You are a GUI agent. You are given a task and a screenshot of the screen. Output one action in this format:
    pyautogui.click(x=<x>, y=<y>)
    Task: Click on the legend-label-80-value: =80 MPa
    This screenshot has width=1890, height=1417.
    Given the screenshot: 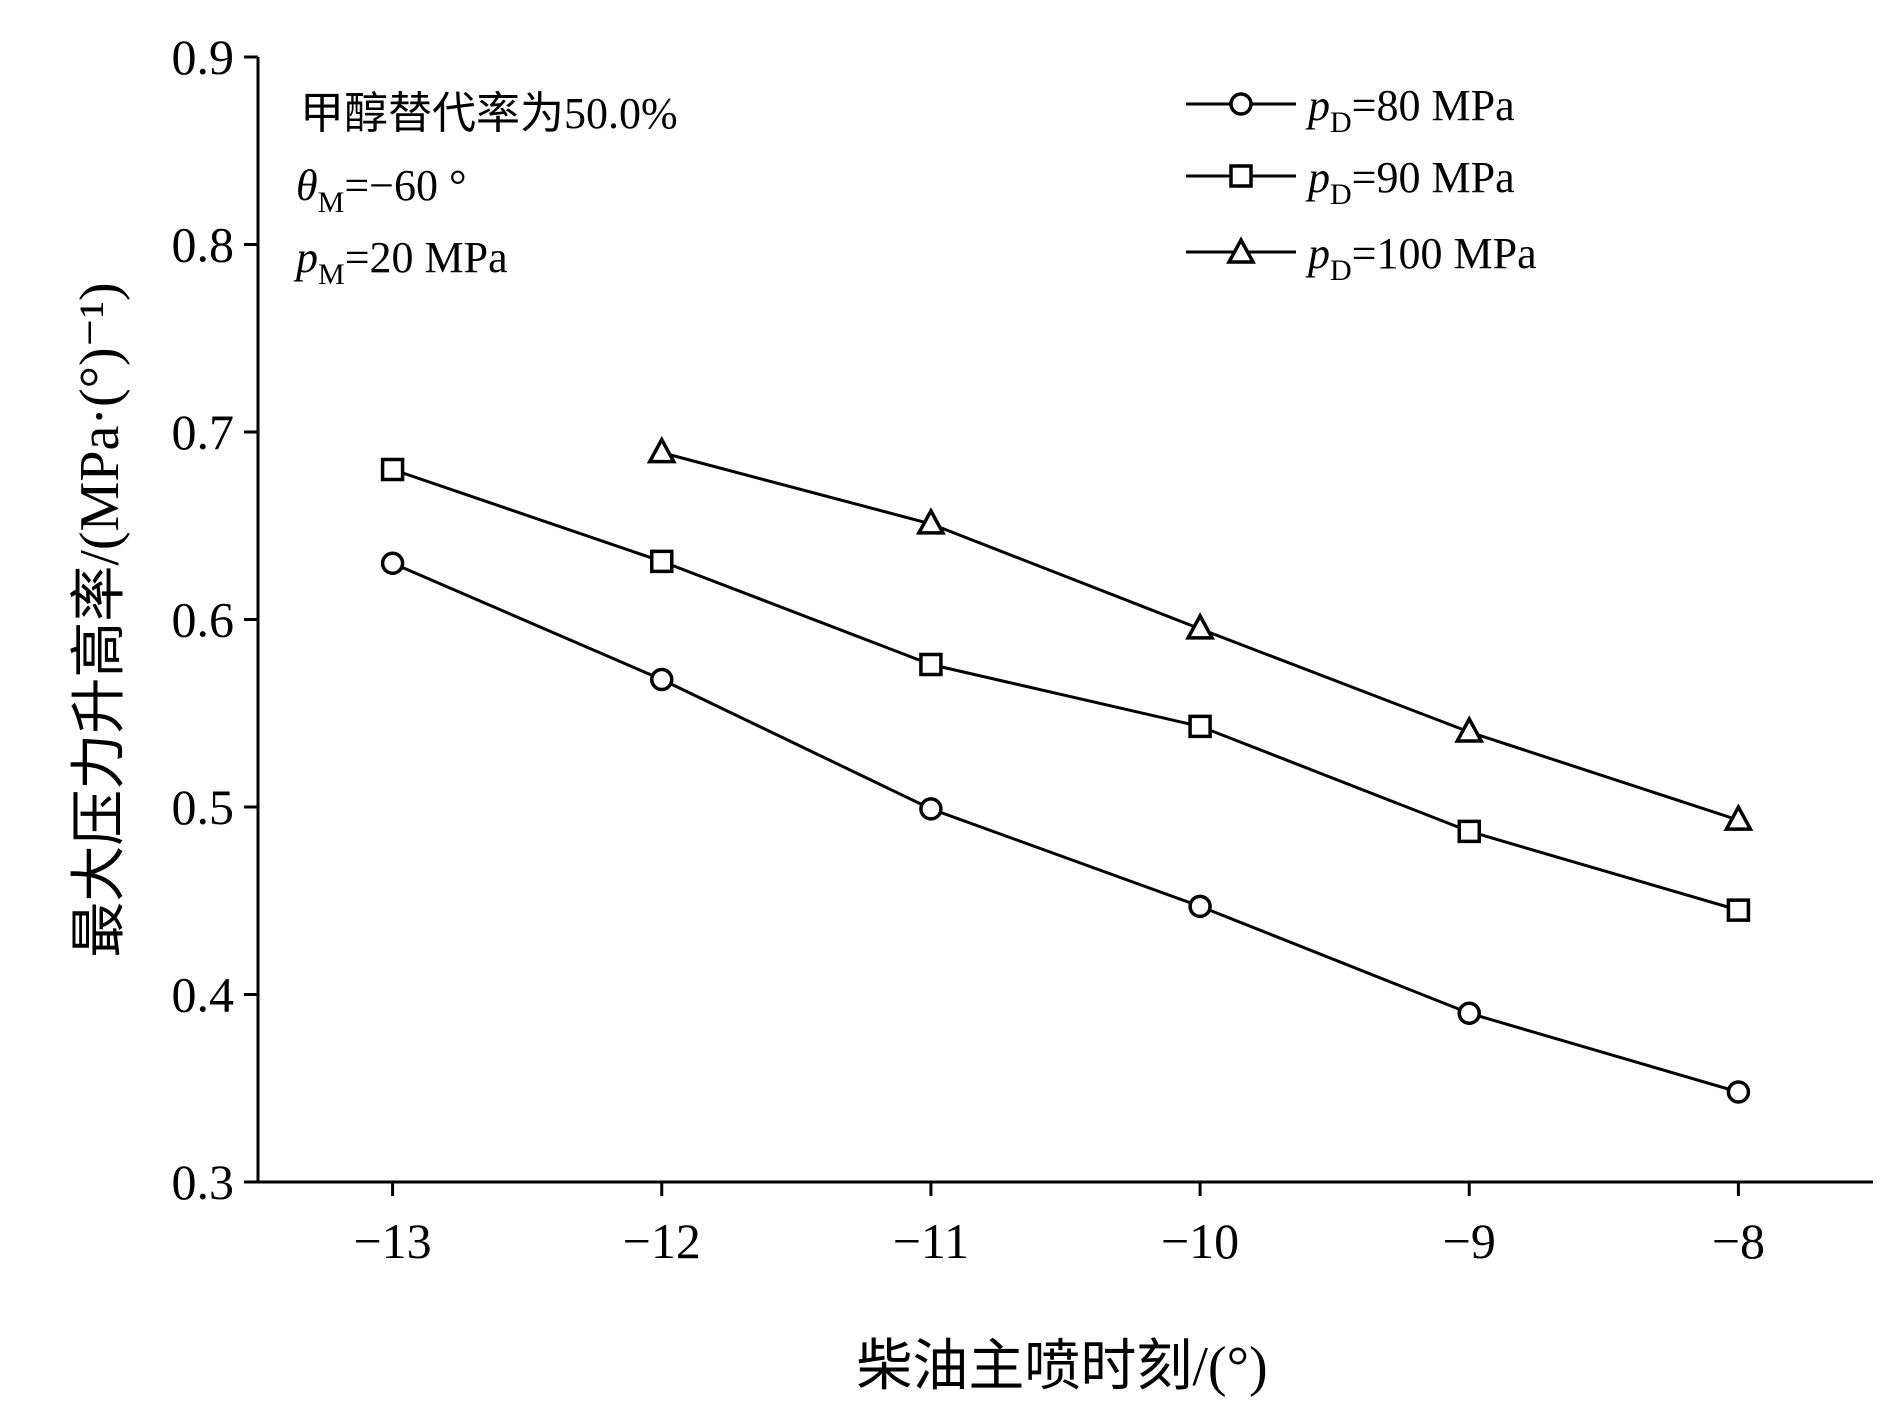 What is the action you would take?
    pyautogui.click(x=1433, y=105)
    